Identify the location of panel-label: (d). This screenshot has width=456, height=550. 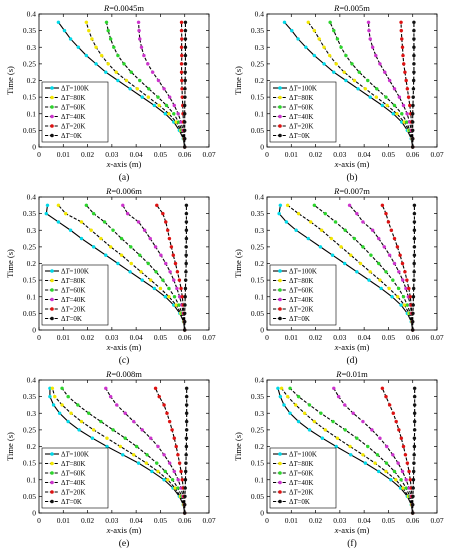
(351, 360).